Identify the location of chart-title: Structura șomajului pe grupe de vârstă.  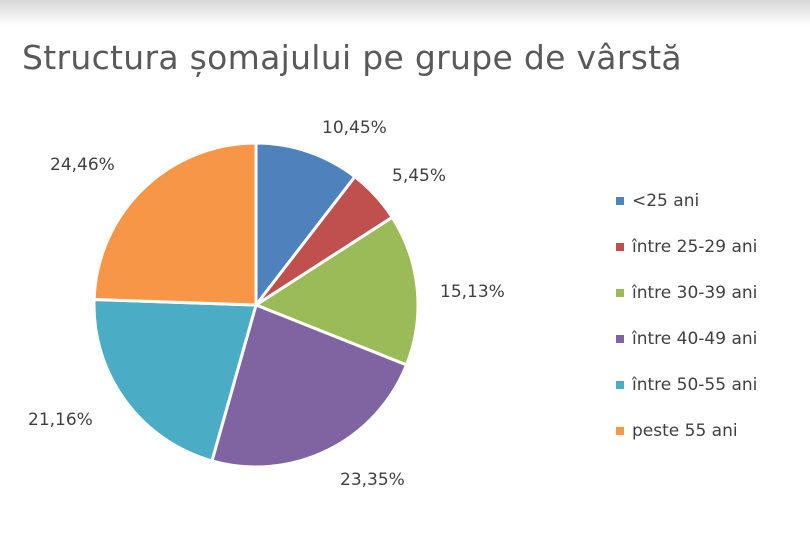
(352, 57).